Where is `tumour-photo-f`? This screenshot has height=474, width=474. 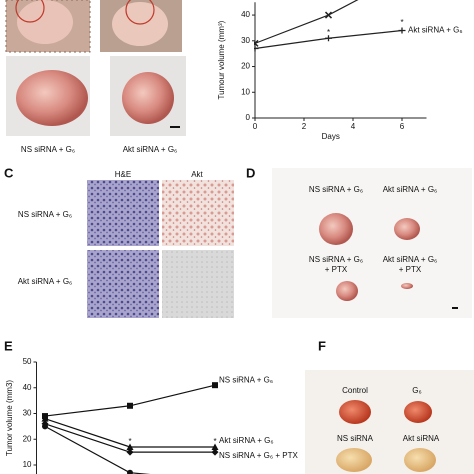 tumour-photo-f is located at coordinates (389, 422).